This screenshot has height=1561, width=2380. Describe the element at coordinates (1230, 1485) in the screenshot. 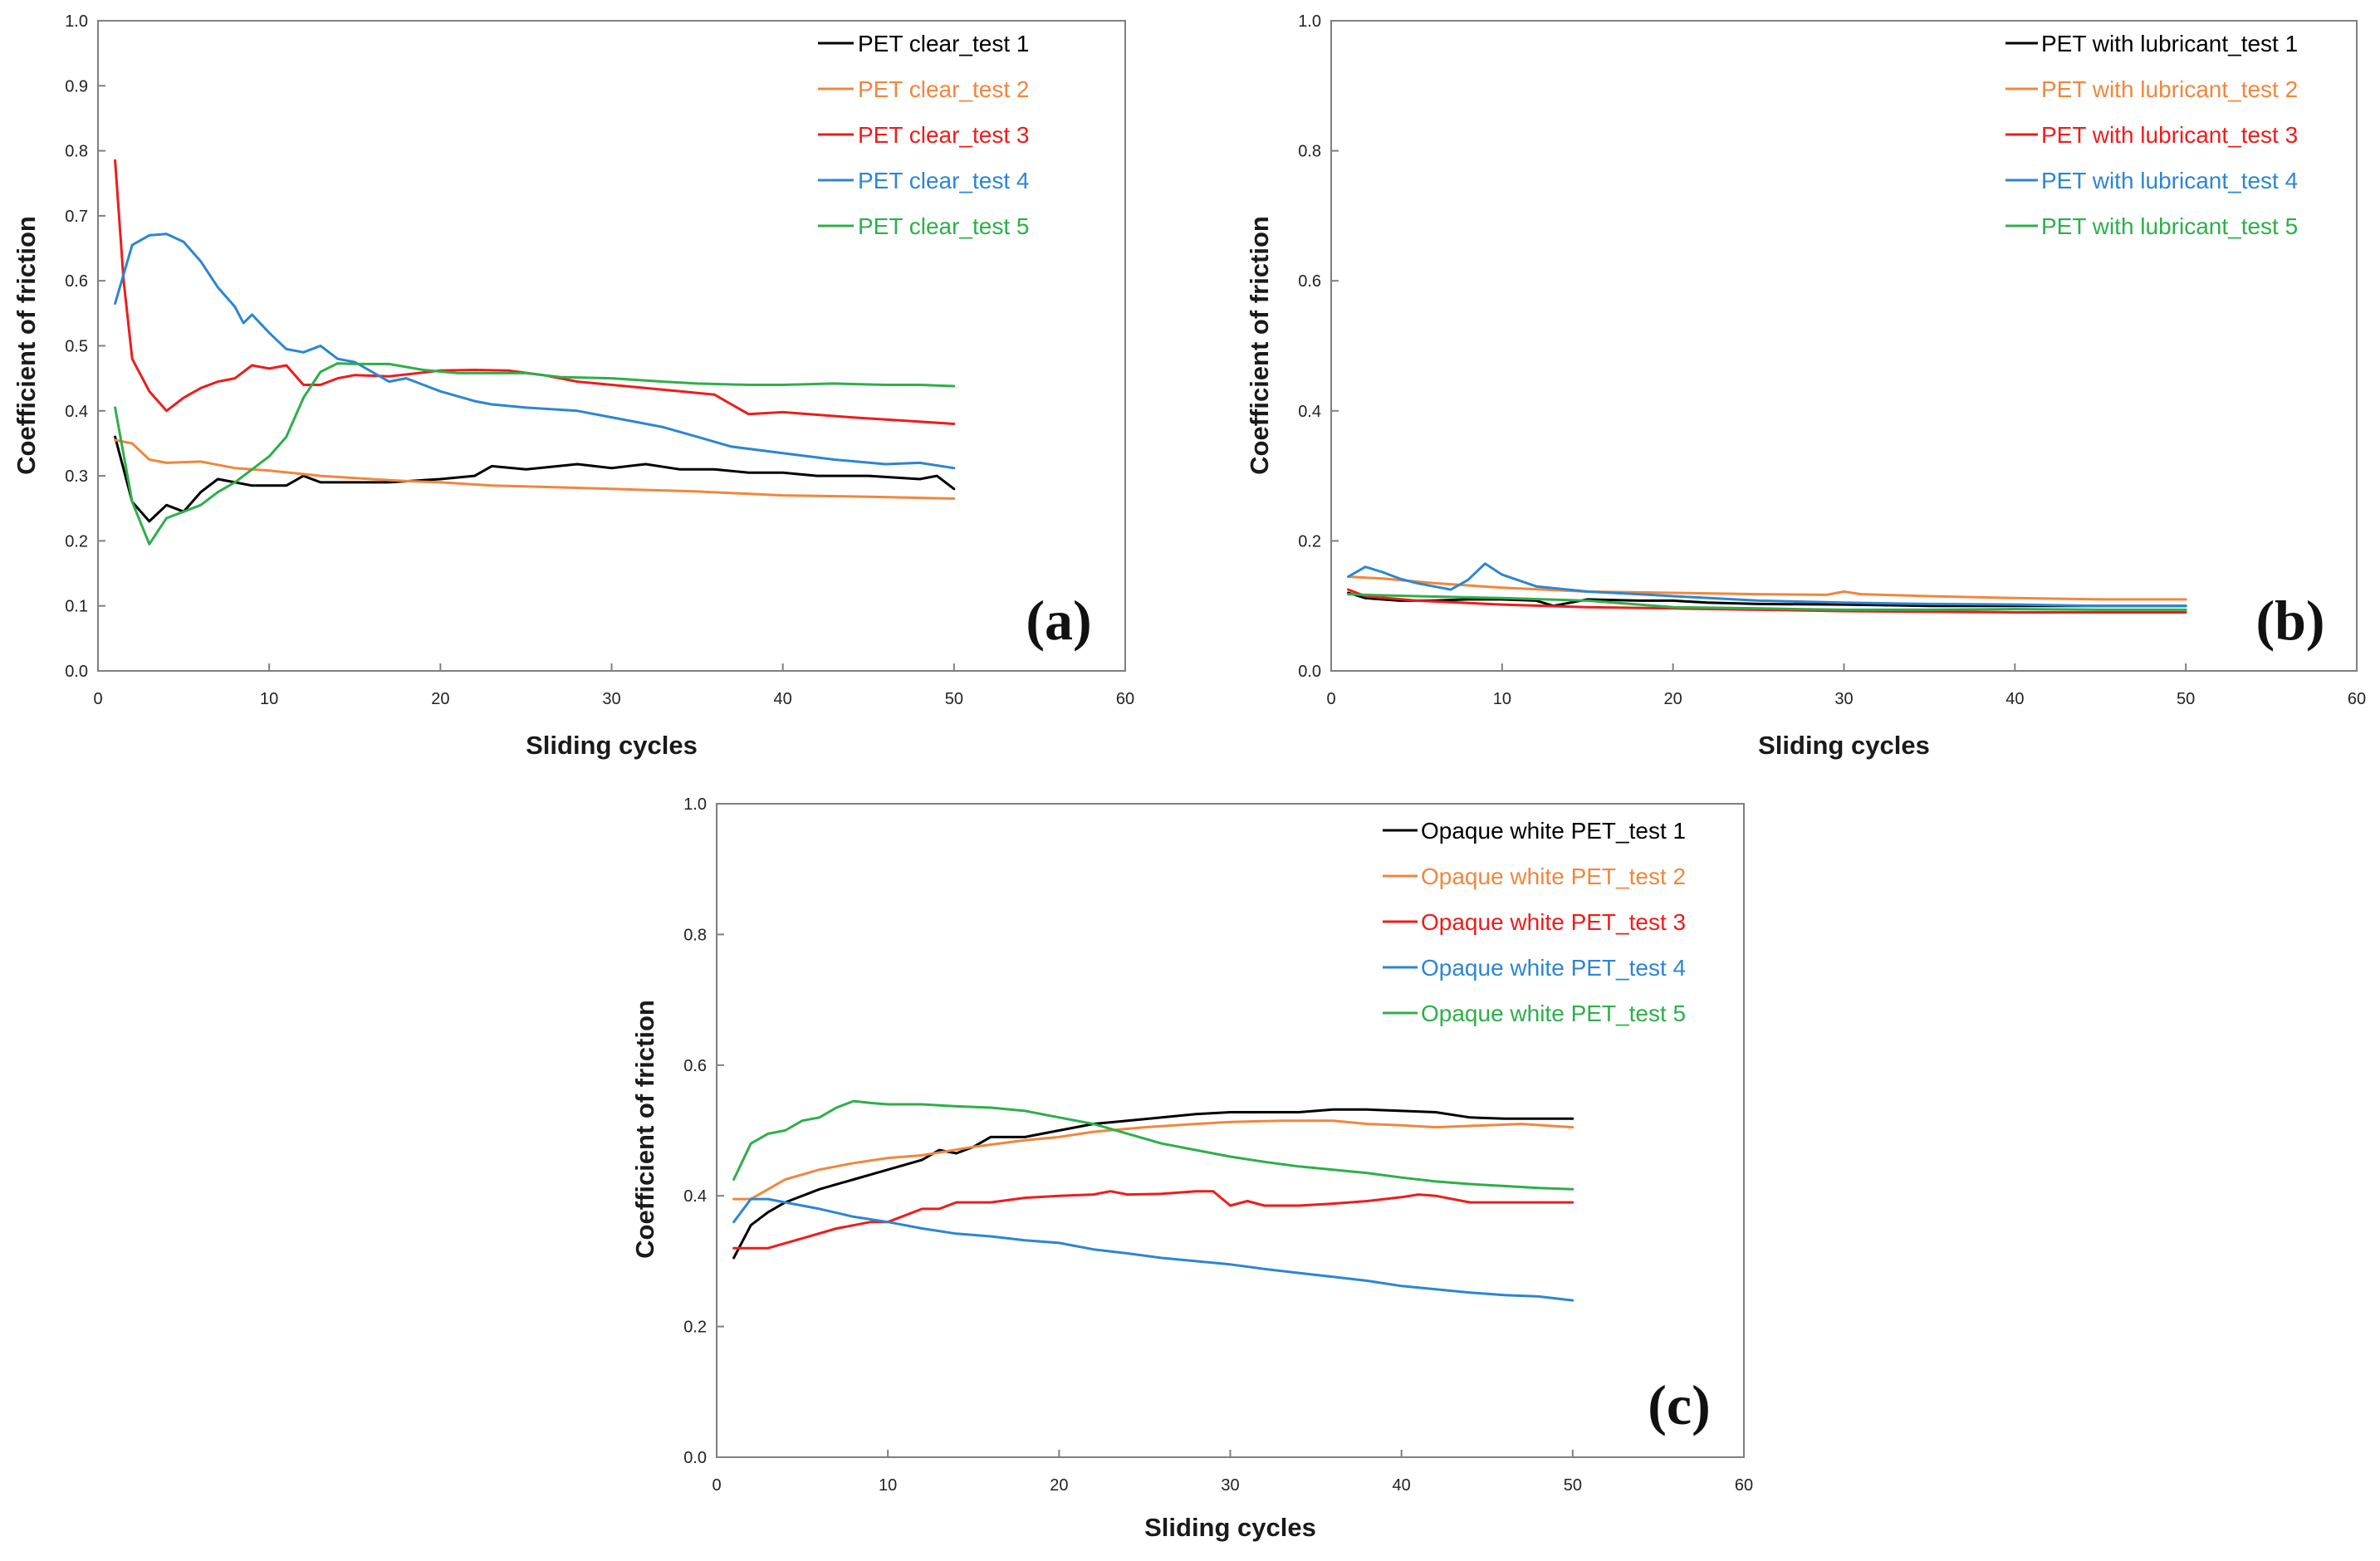

I see `chart-3-xtick-label: 30` at that location.